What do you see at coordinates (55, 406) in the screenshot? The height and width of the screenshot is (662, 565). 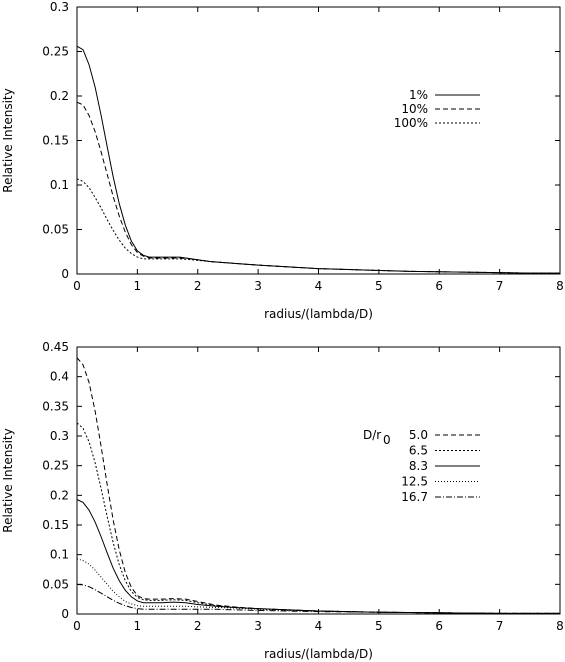 I see `y-tick-label: 0.35` at bounding box center [55, 406].